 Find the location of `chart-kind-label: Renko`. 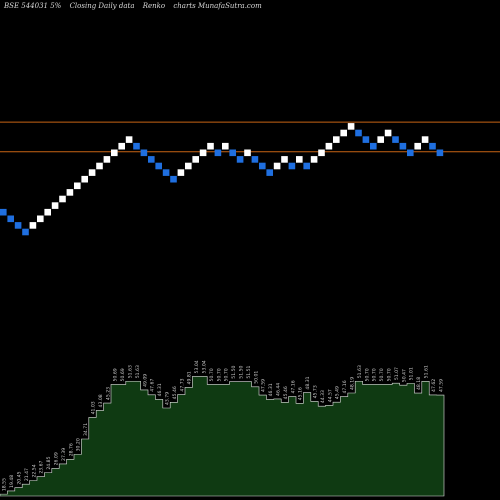

chart-kind-label: Renko is located at coordinates (154, 6).